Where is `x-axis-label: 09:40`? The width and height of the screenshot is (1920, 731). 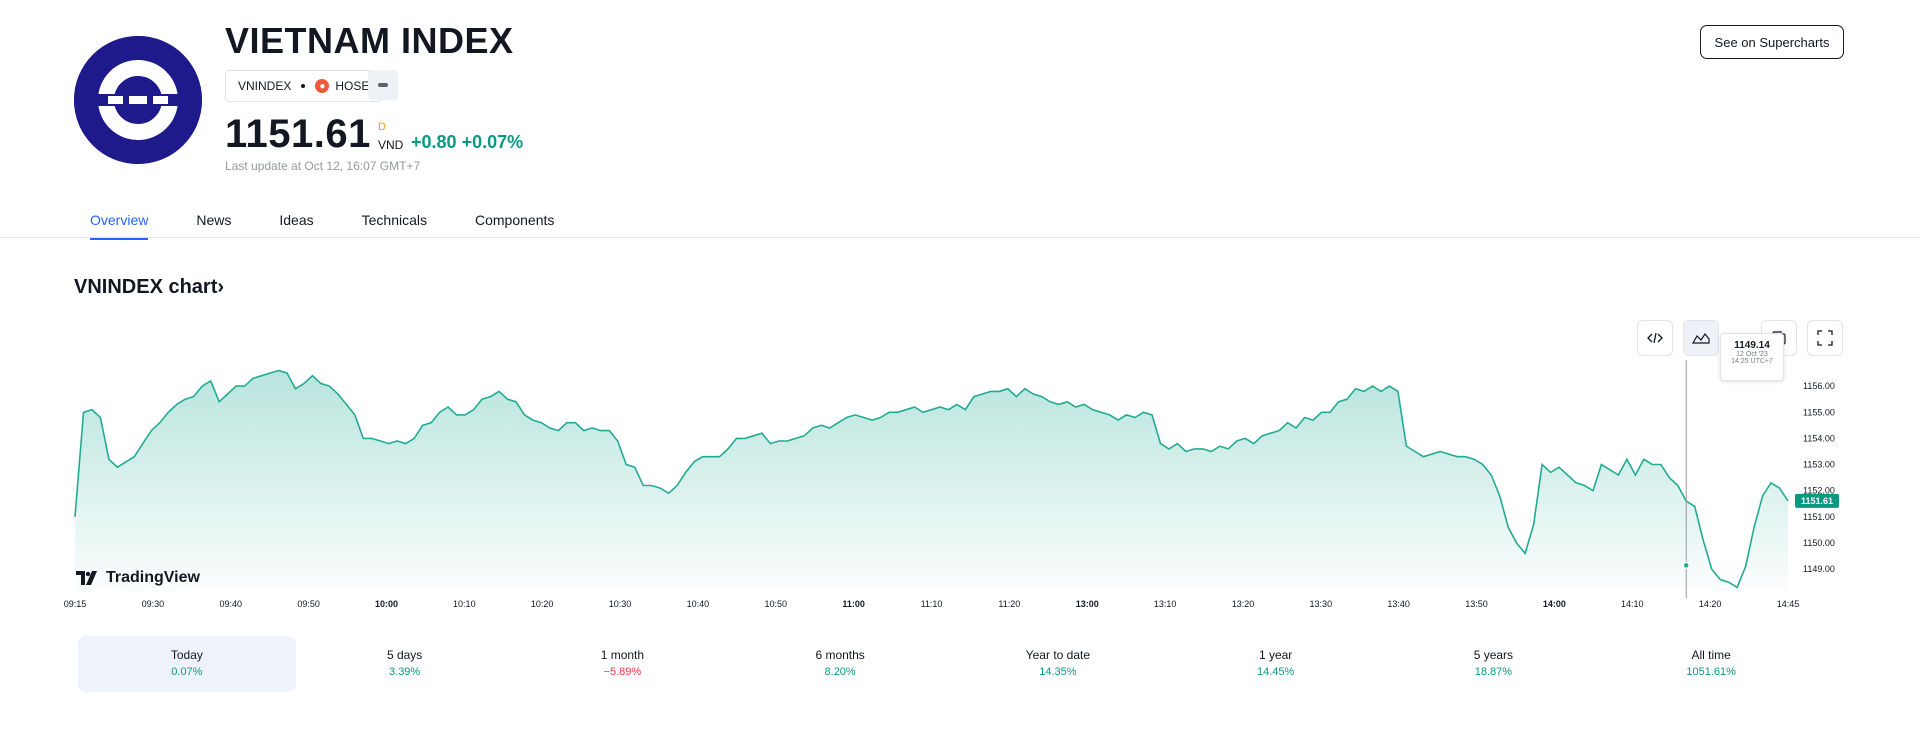
x-axis-label: 09:40 is located at coordinates (230, 604).